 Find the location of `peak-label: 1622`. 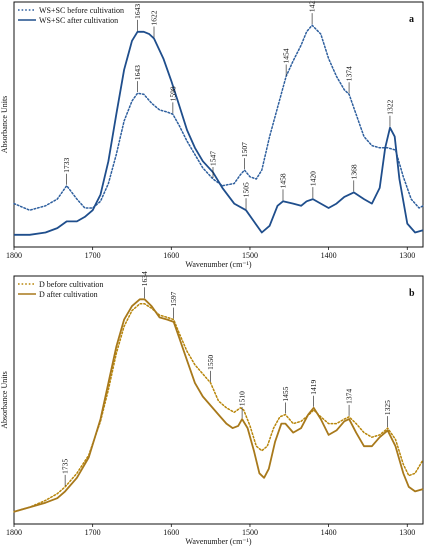

peak-label: 1622 is located at coordinates (154, 17).